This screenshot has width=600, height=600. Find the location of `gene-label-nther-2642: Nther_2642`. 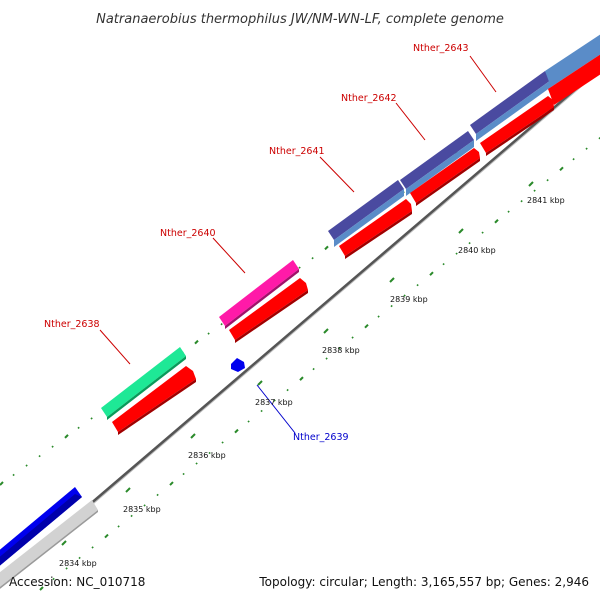

gene-label-nther-2642: Nther_2642 is located at coordinates (369, 98).